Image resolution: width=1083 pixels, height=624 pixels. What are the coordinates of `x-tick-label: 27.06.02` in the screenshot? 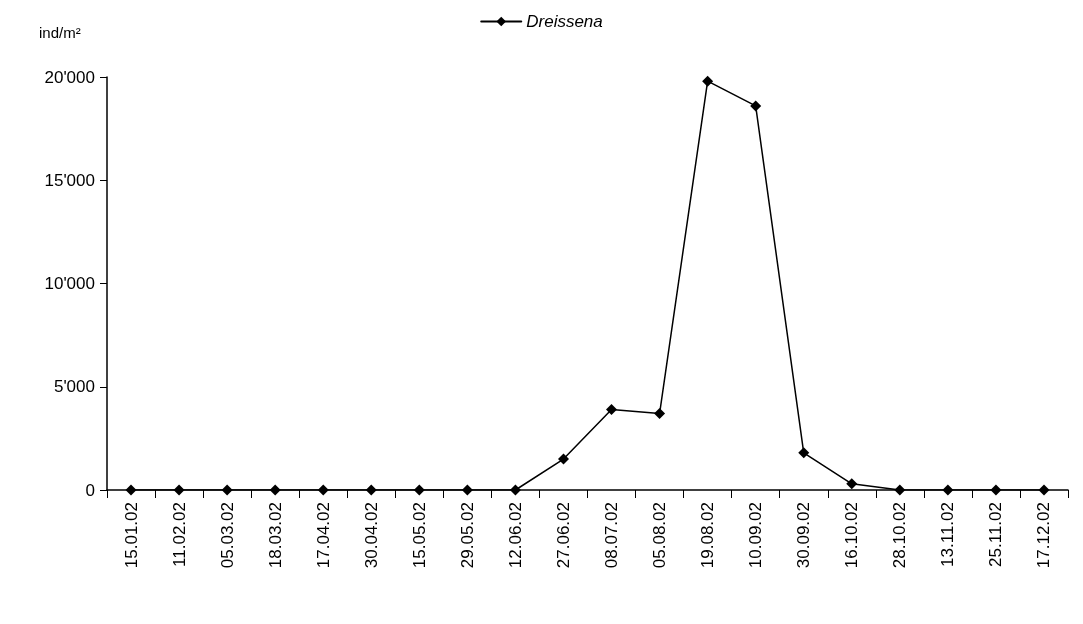 It's located at (563, 535).